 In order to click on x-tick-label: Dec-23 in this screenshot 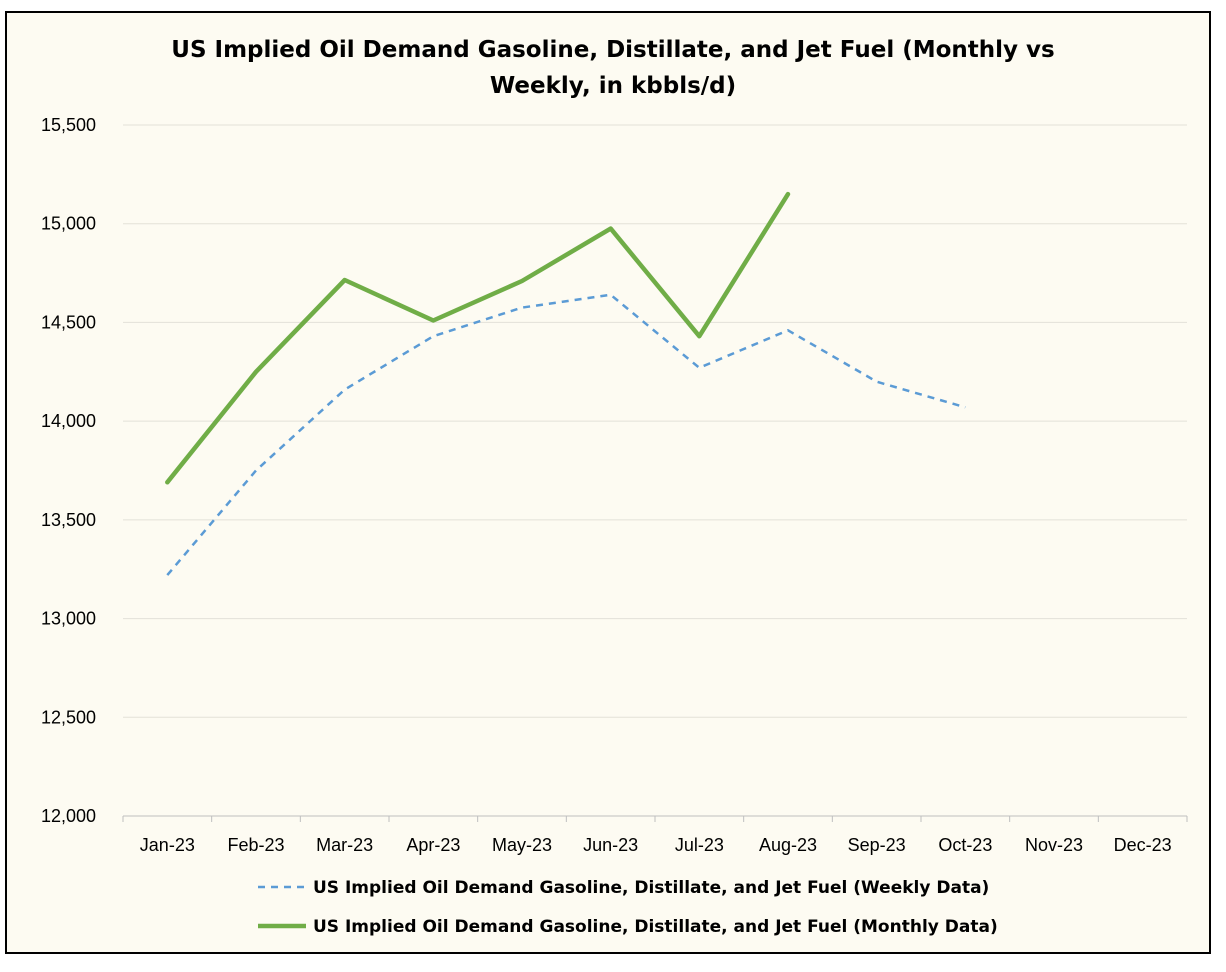, I will do `click(1143, 845)`.